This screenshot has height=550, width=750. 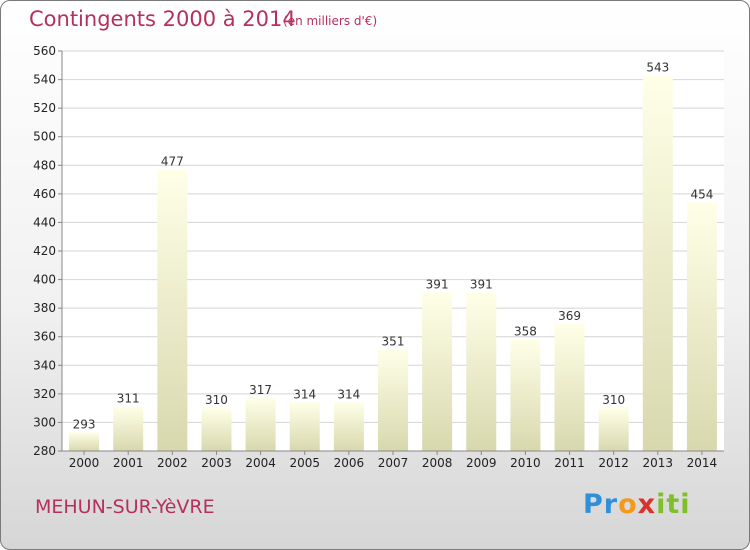 I want to click on y-tick-label: 460, so click(x=44, y=194).